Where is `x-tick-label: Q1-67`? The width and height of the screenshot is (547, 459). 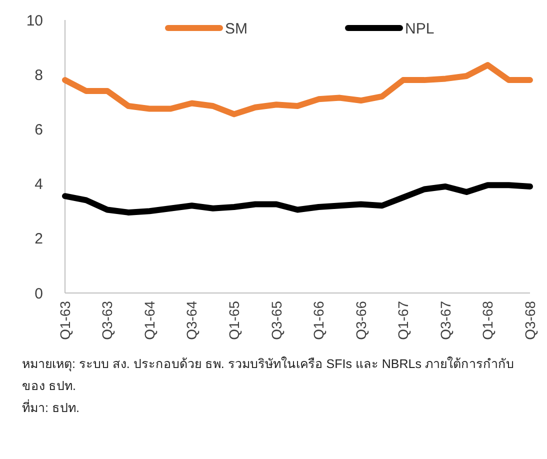
x-tick-label: Q1-67 is located at coordinates (403, 320).